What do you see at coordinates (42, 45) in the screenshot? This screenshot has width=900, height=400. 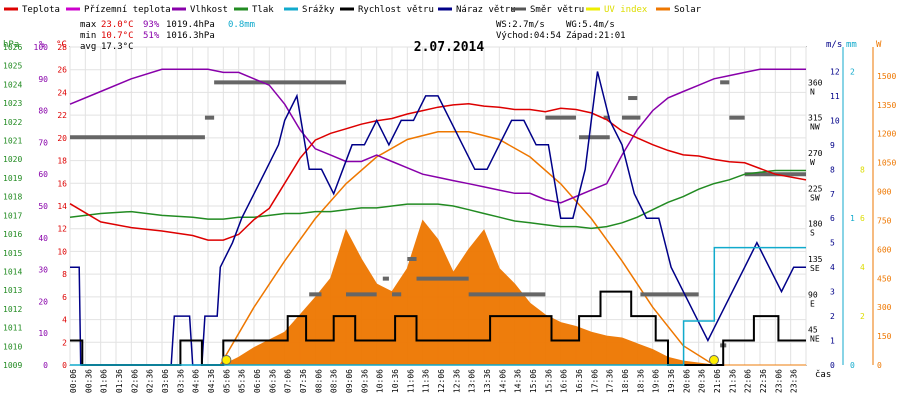 I see `unit-pct: %` at bounding box center [42, 45].